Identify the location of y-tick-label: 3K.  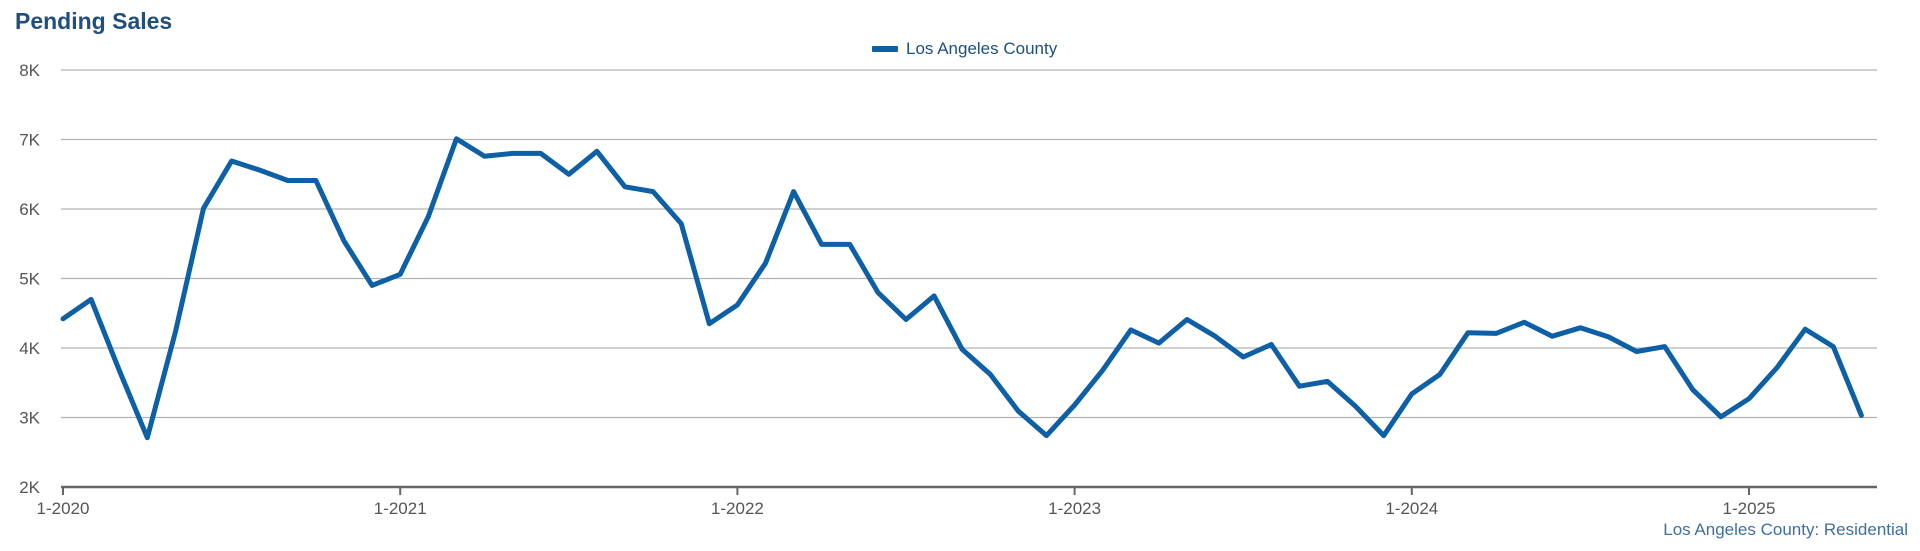
(29, 418).